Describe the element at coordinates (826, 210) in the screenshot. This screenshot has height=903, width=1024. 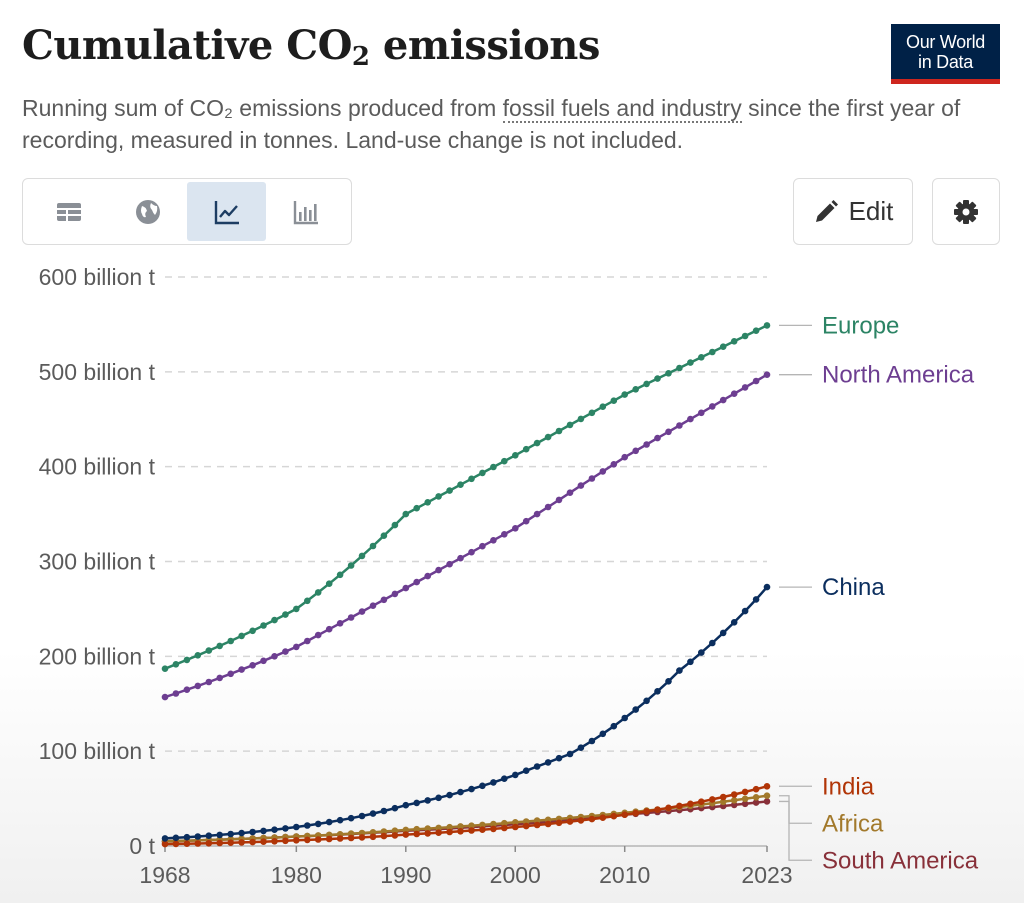
I see `pencil-icon` at that location.